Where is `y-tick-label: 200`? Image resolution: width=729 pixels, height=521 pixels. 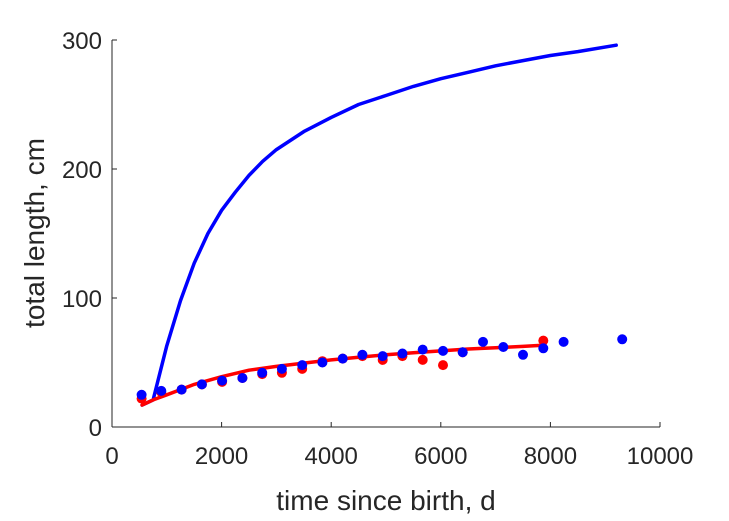
y-tick-label: 200 is located at coordinates (82, 170).